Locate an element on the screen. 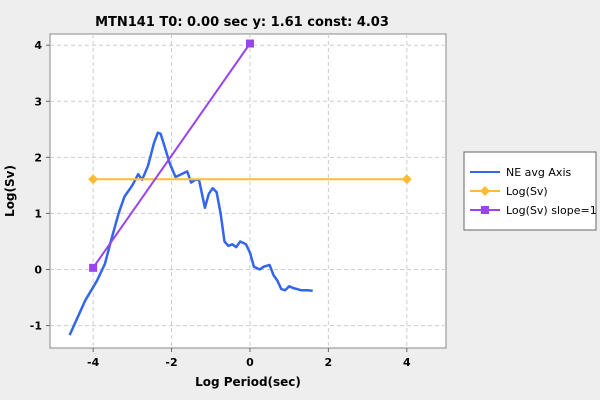 The image size is (600, 400). legend-label: Log(Sv) is located at coordinates (527, 191).